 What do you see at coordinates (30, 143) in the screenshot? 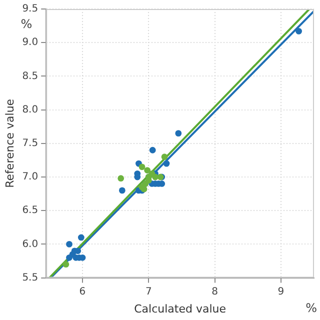
I see `y-tick-label: 7.5` at bounding box center [30, 143].